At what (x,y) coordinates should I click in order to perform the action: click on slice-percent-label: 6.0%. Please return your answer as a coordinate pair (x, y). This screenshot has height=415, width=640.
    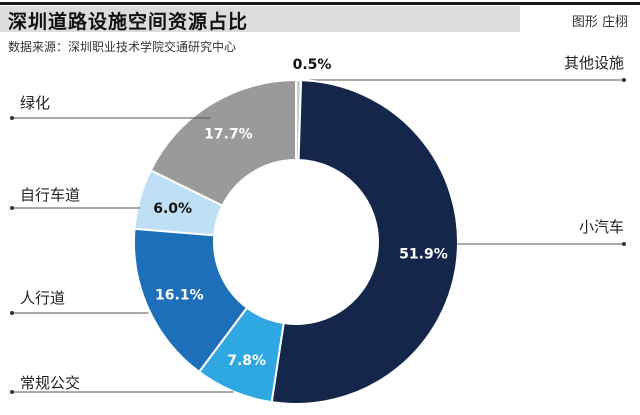
    Looking at the image, I should click on (172, 209).